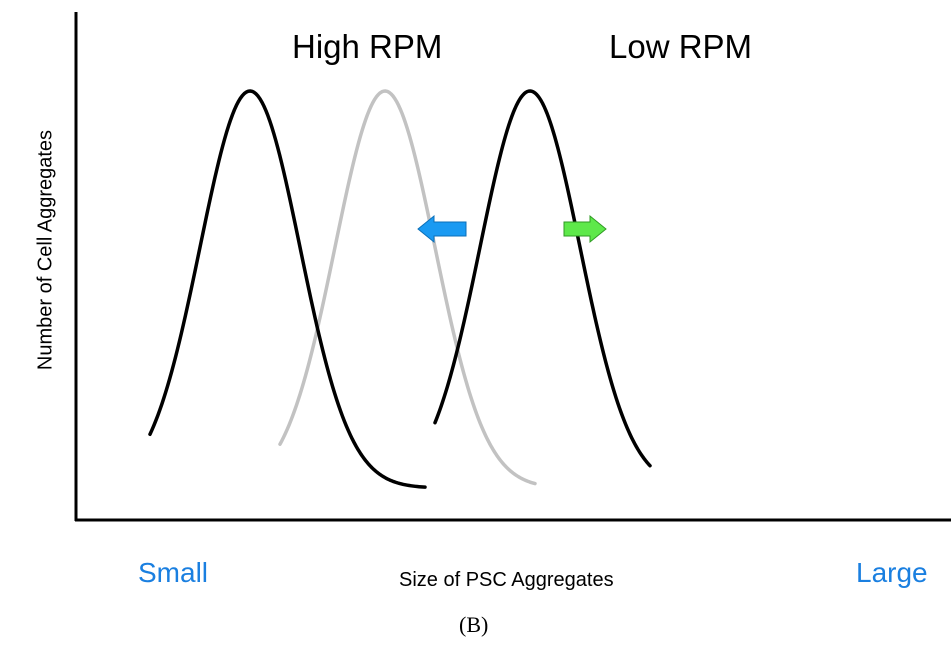  Describe the element at coordinates (173, 572) in the screenshot. I see `x-axis-min-label: Small` at that location.